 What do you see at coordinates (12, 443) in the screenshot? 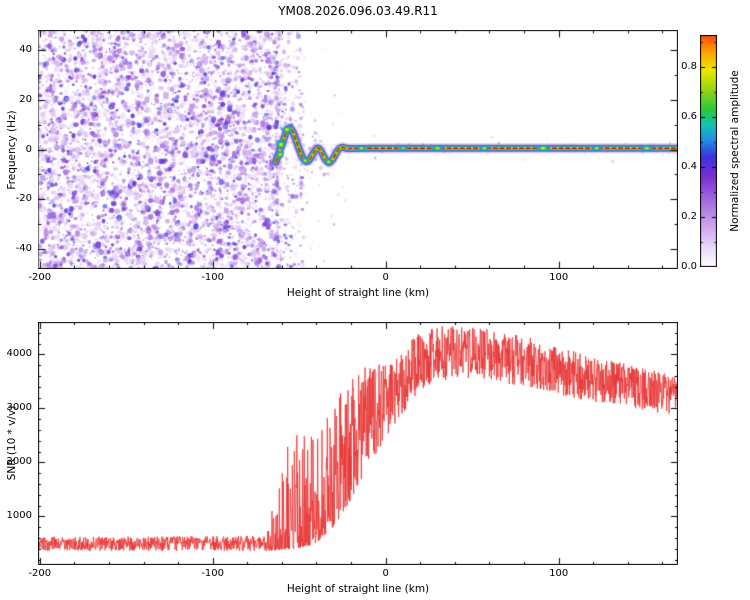
I see `snr-ylabel: SNR (10 * v/v)` at bounding box center [12, 443].